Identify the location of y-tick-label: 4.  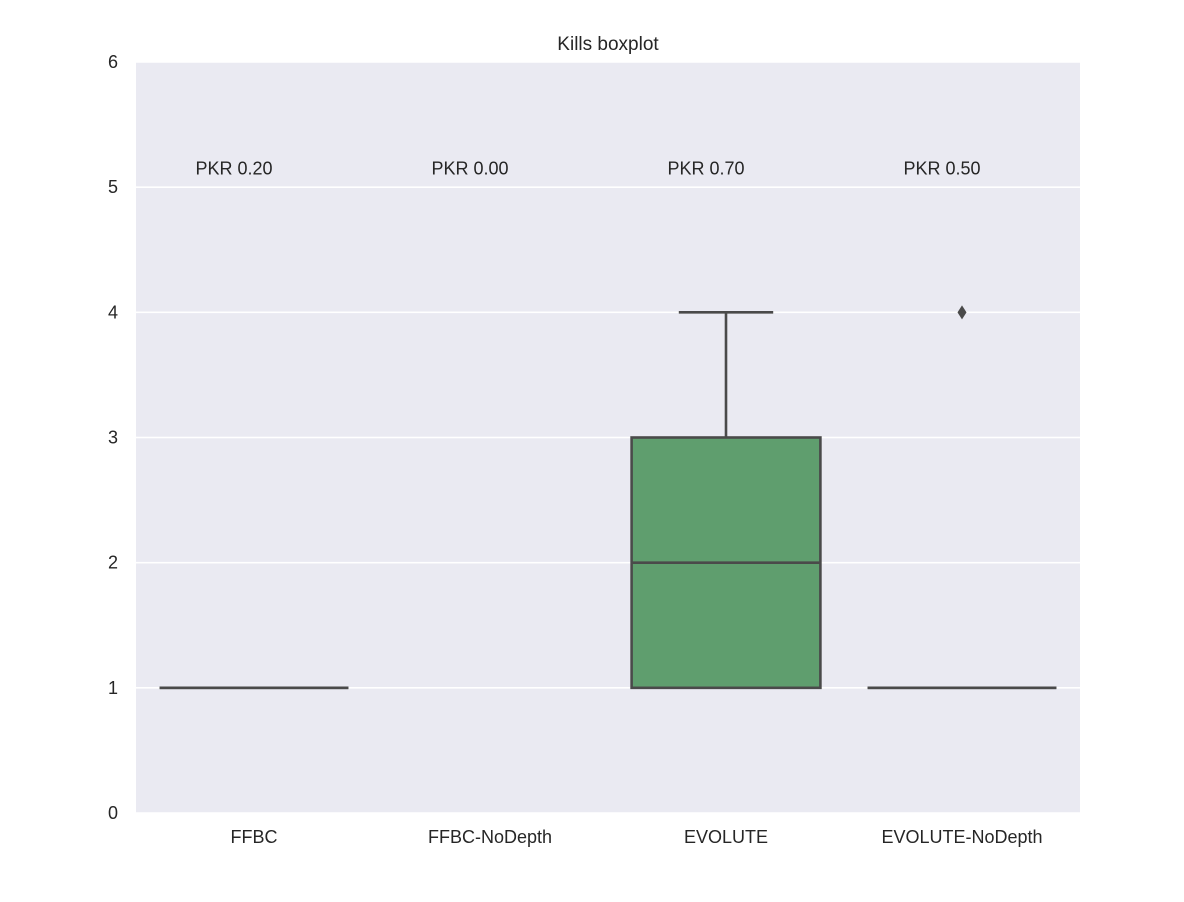
(113, 312).